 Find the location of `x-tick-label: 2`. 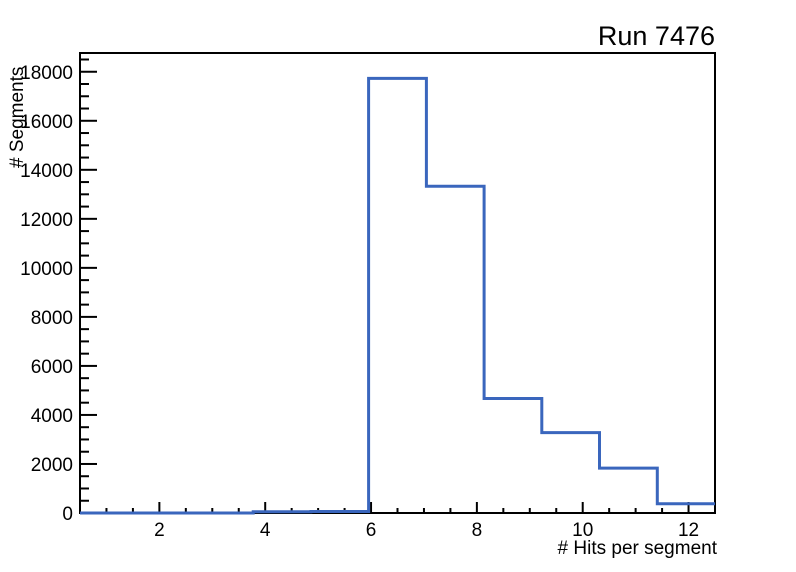

x-tick-label: 2 is located at coordinates (159, 530).